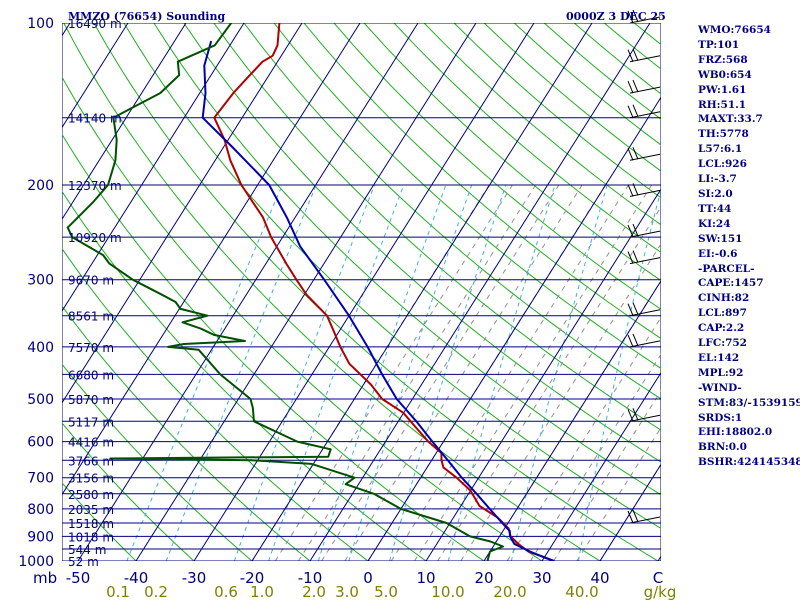 This screenshot has height=600, width=800. I want to click on index-row: MPL:92, so click(721, 372).